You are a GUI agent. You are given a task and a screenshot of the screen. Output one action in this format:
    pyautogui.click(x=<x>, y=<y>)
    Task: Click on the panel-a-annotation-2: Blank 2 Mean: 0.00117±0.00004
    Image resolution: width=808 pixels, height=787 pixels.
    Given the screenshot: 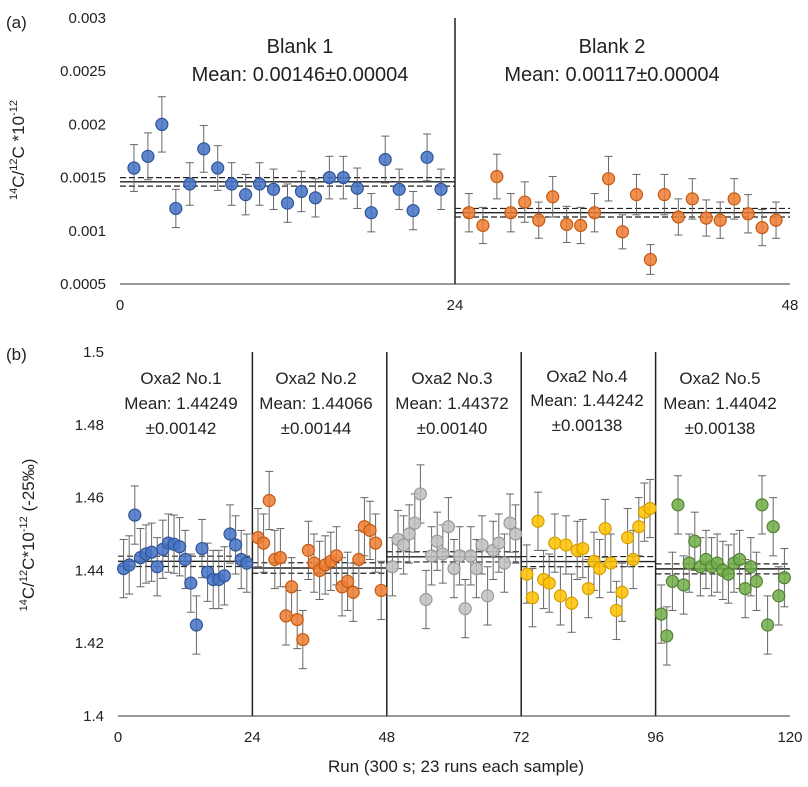 What is the action you would take?
    pyautogui.click(x=611, y=61)
    